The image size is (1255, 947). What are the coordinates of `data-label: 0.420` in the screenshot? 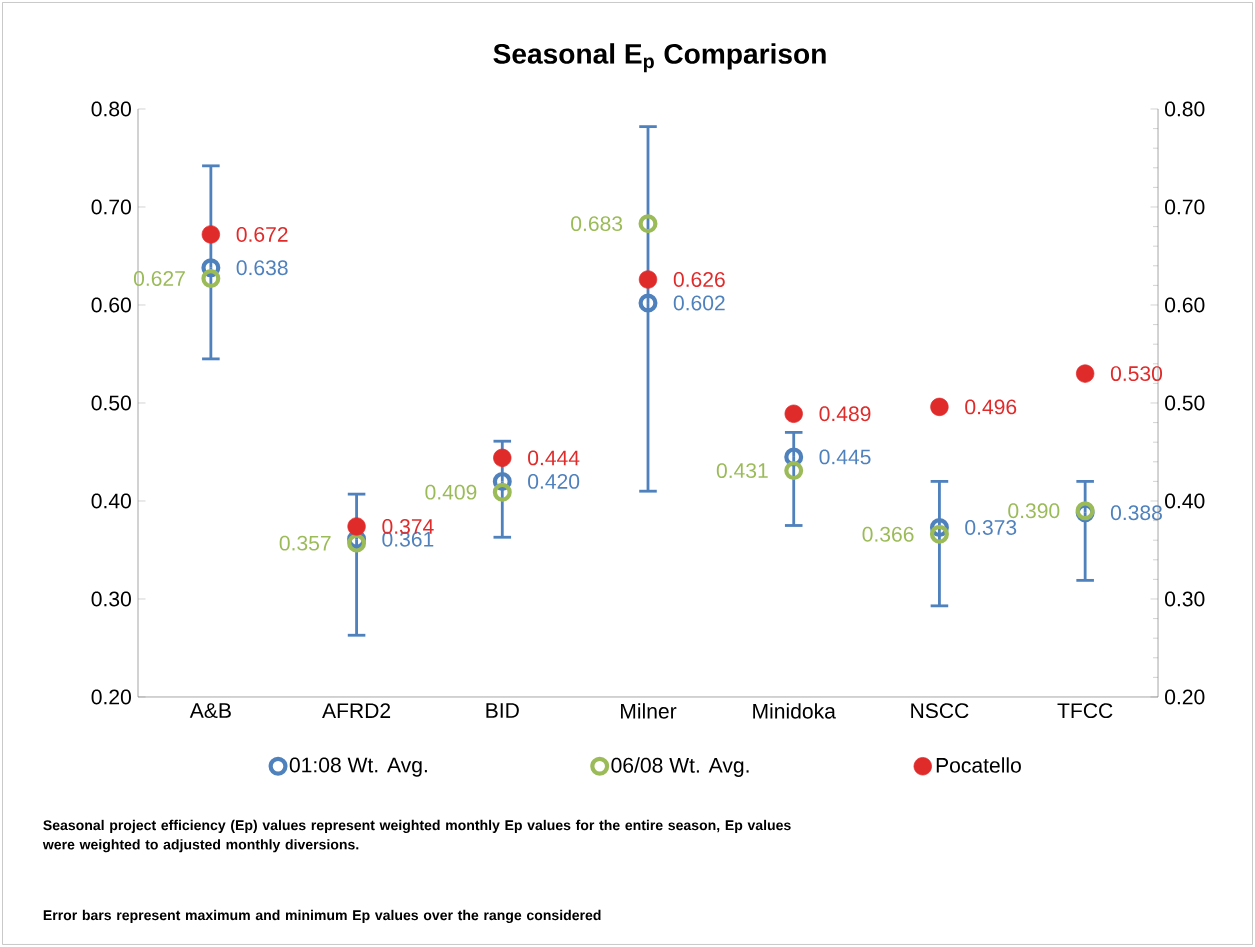 It's located at (554, 481).